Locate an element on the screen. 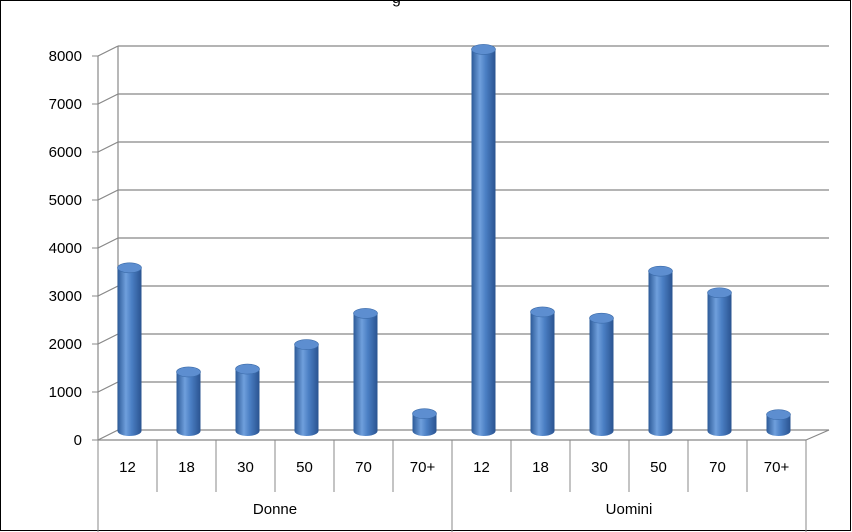 The height and width of the screenshot is (532, 852). y-tick-label: 3000 is located at coordinates (65, 296).